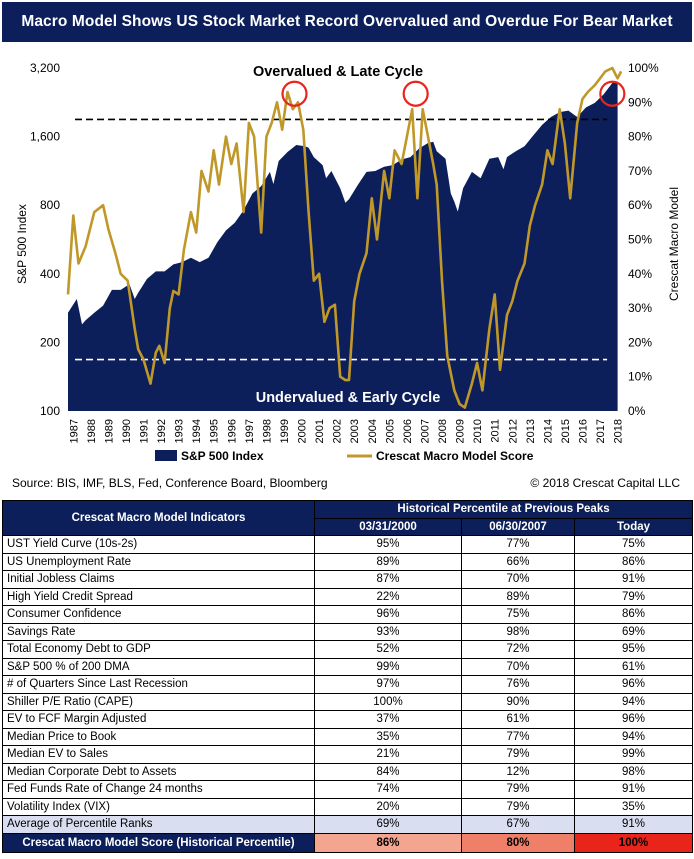 The width and height of the screenshot is (694, 859). What do you see at coordinates (637, 411) in the screenshot?
I see `right-tick-label-0: 0%` at bounding box center [637, 411].